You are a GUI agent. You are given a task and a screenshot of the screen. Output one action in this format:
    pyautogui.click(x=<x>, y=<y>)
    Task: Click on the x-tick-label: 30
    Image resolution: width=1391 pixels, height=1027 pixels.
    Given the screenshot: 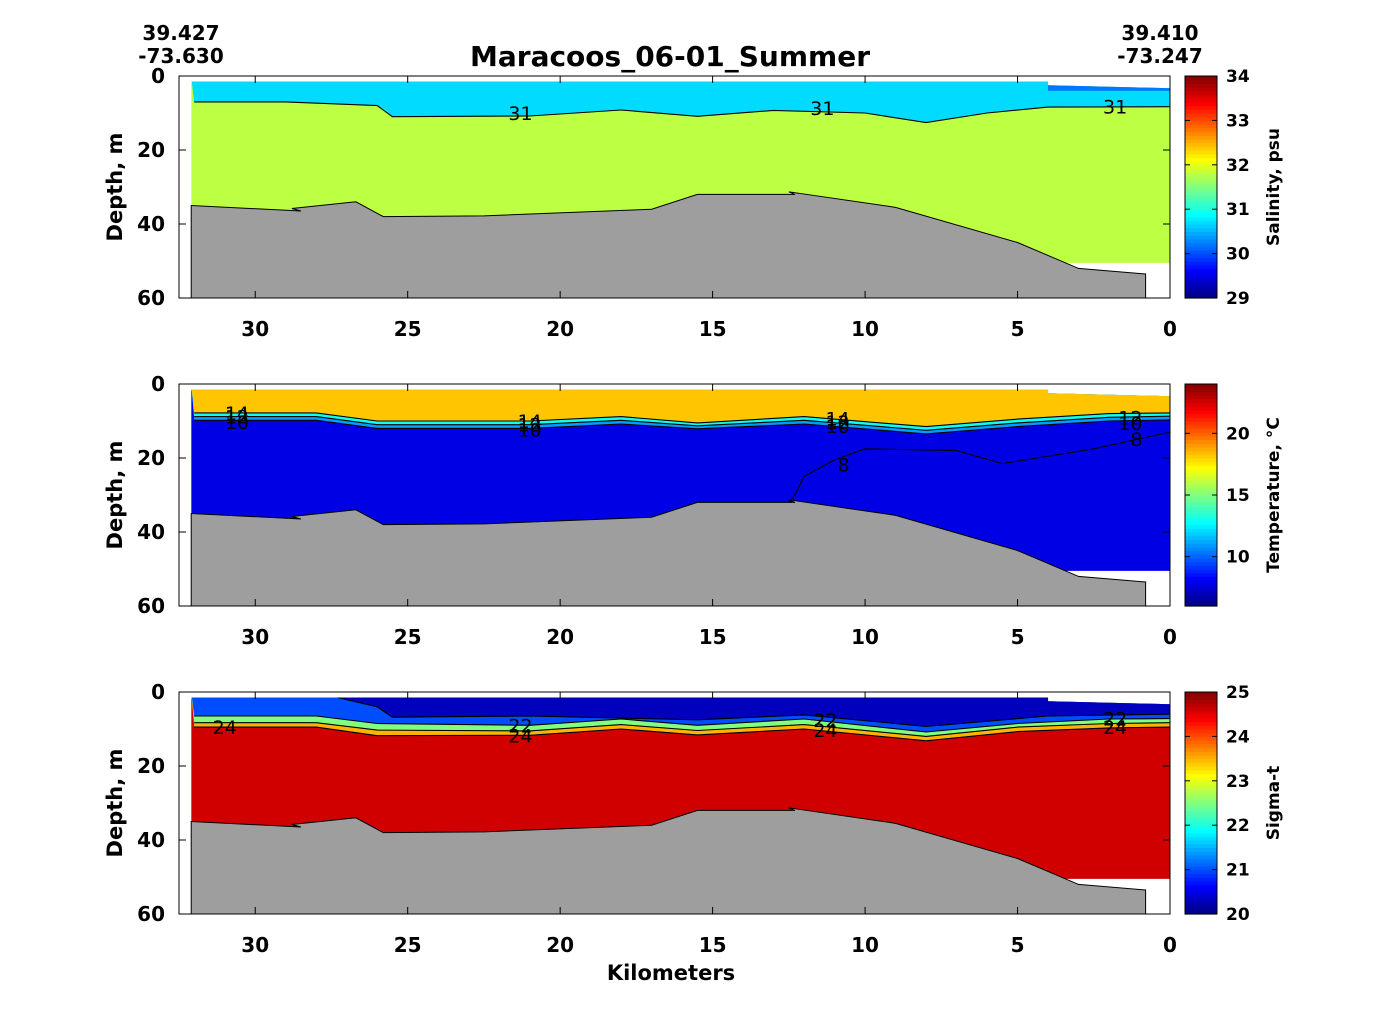 What is the action you would take?
    pyautogui.click(x=255, y=945)
    